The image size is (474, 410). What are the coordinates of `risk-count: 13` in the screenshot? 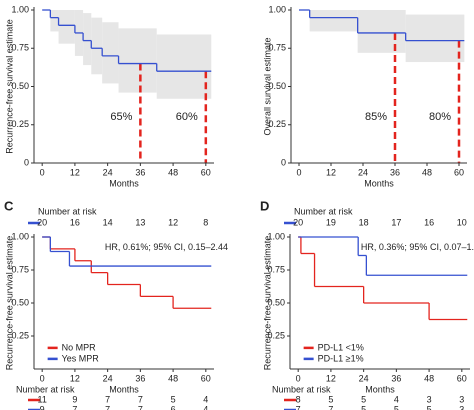 It's located at (140, 222).